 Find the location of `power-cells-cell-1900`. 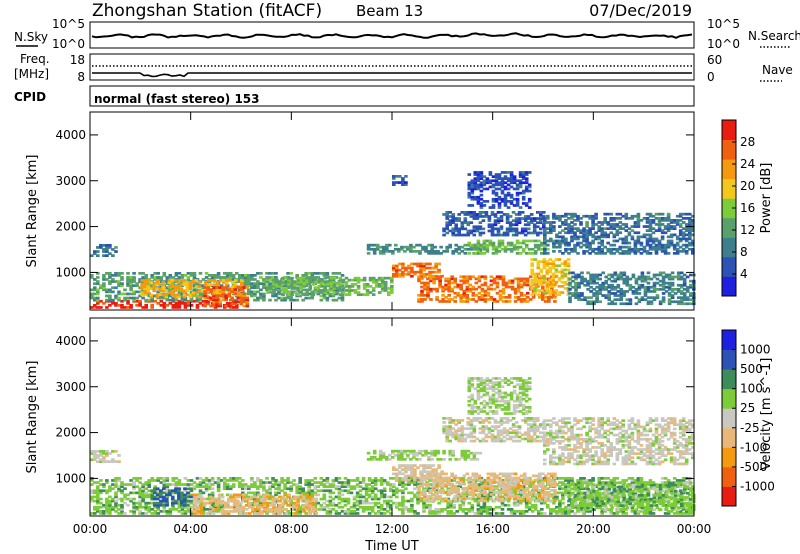

power-cells-cell-1900 is located at coordinates (559, 272).